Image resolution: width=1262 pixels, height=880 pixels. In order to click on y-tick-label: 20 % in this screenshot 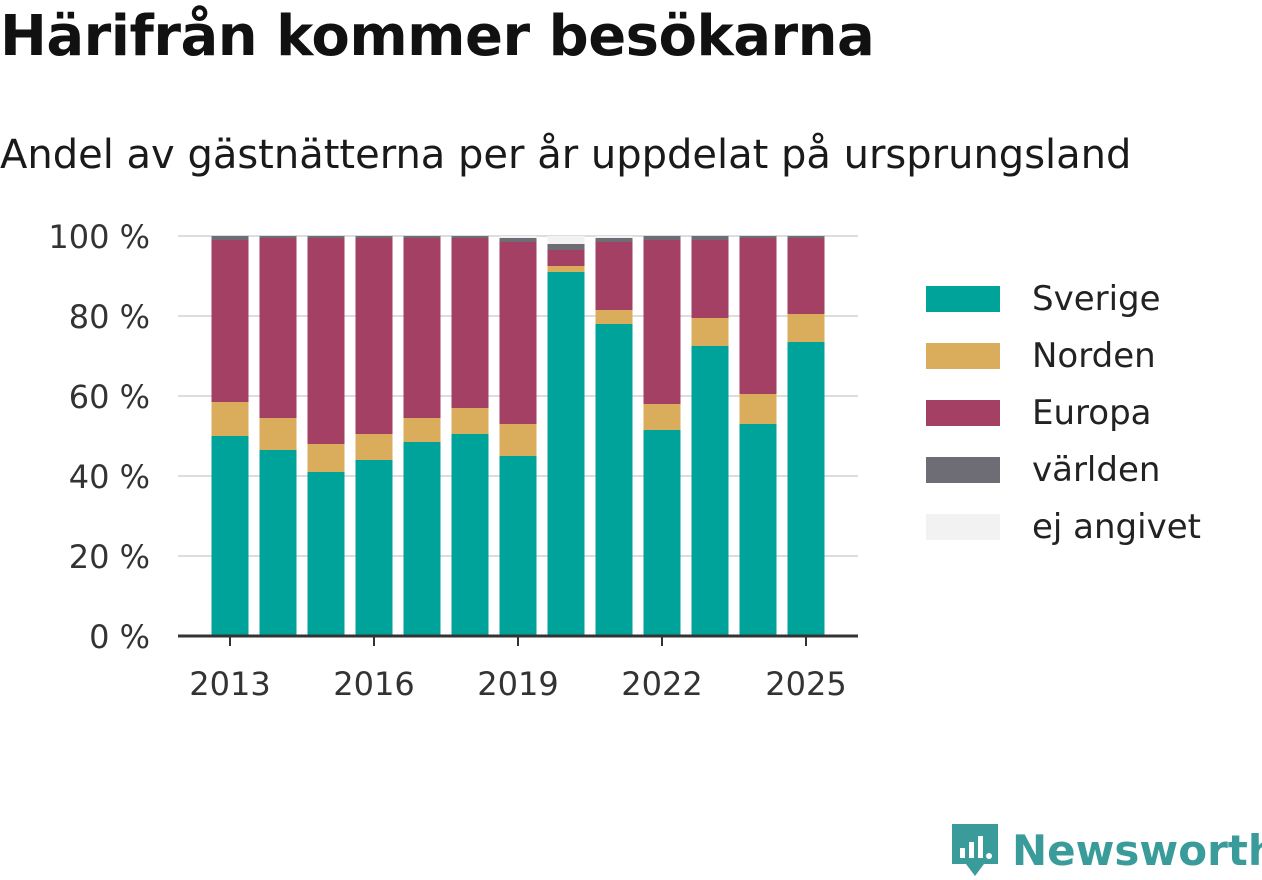, I will do `click(109, 557)`.